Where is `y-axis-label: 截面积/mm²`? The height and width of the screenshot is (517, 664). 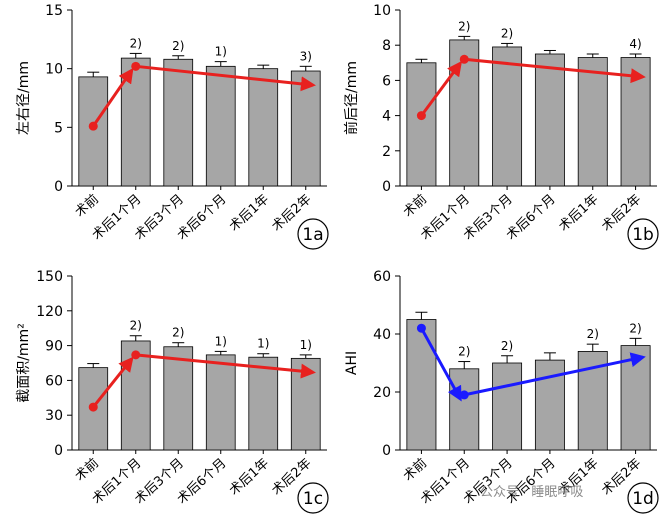 y-axis-label: 截面积/mm² is located at coordinates (24, 363).